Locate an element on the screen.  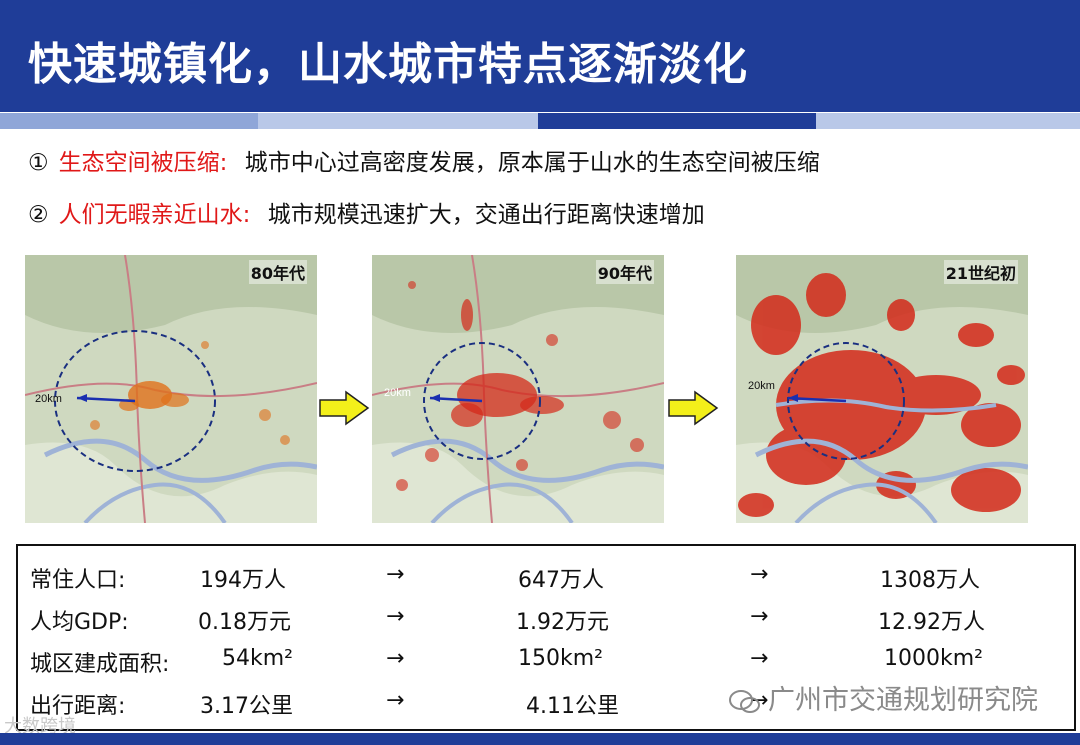
value-1990s: 150km² is located at coordinates (560, 658).